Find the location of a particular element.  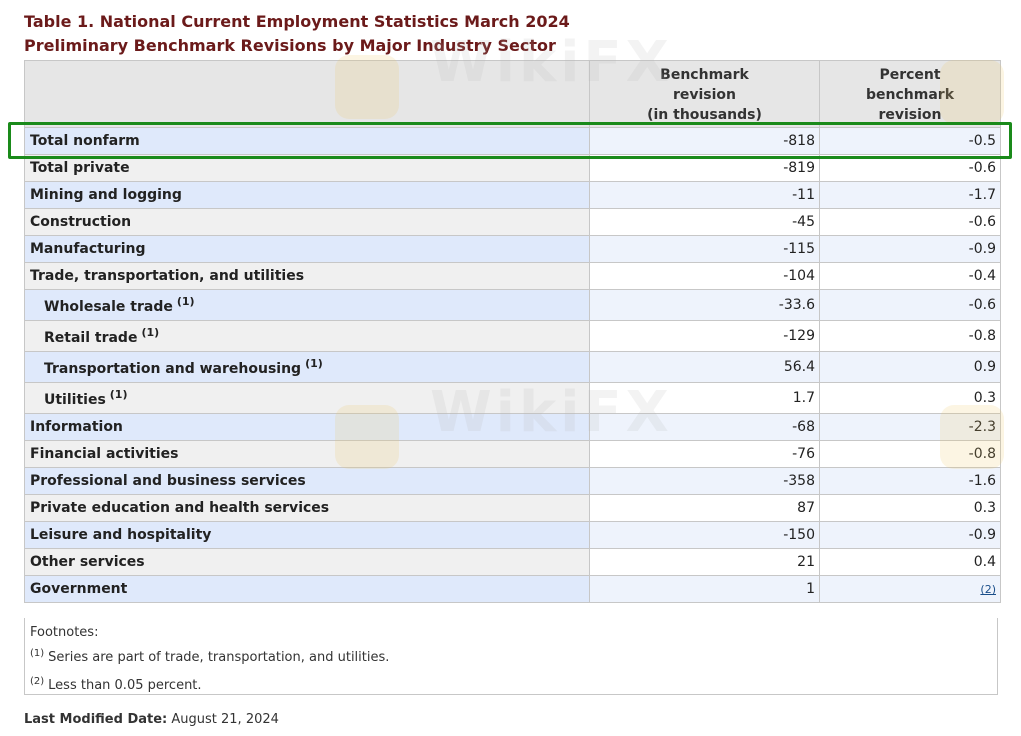

row-label: Manufacturing is located at coordinates (307, 249).